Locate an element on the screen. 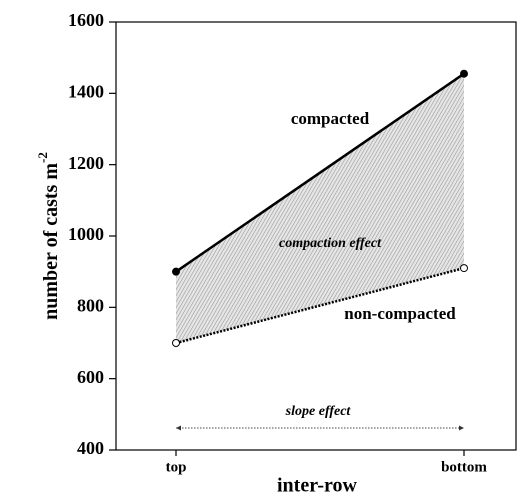 The height and width of the screenshot is (498, 521). series-line is located at coordinates (320, 305).